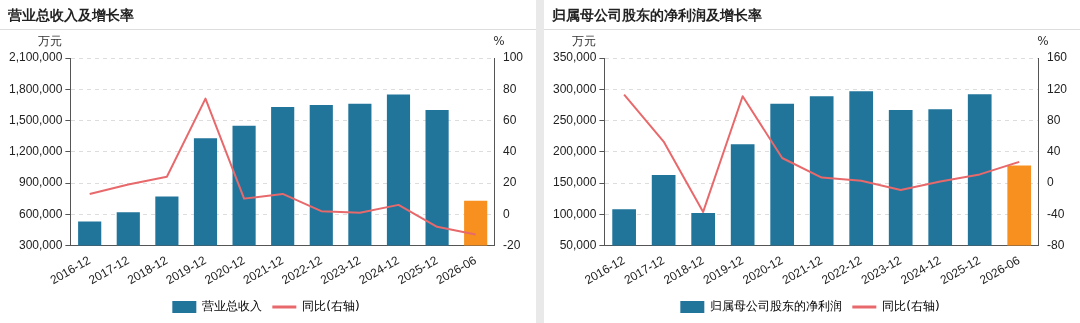 The width and height of the screenshot is (1080, 323). I want to click on y-tick-label: 1,500,000, so click(35, 119).